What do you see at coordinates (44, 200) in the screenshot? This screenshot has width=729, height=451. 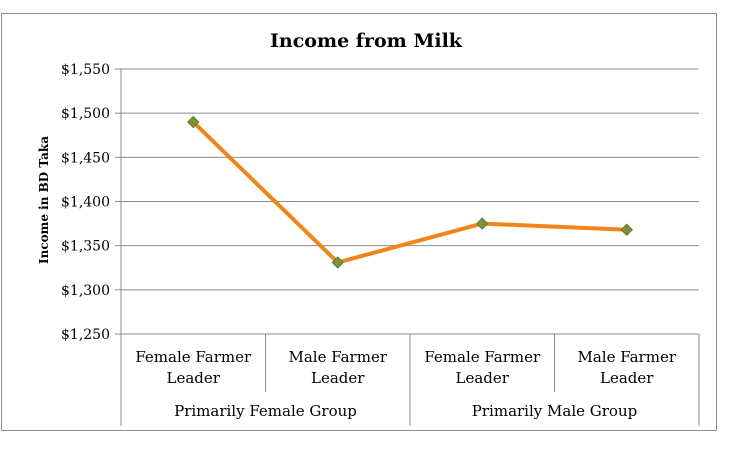 I see `y-axis-label: Income in BD Taka` at bounding box center [44, 200].